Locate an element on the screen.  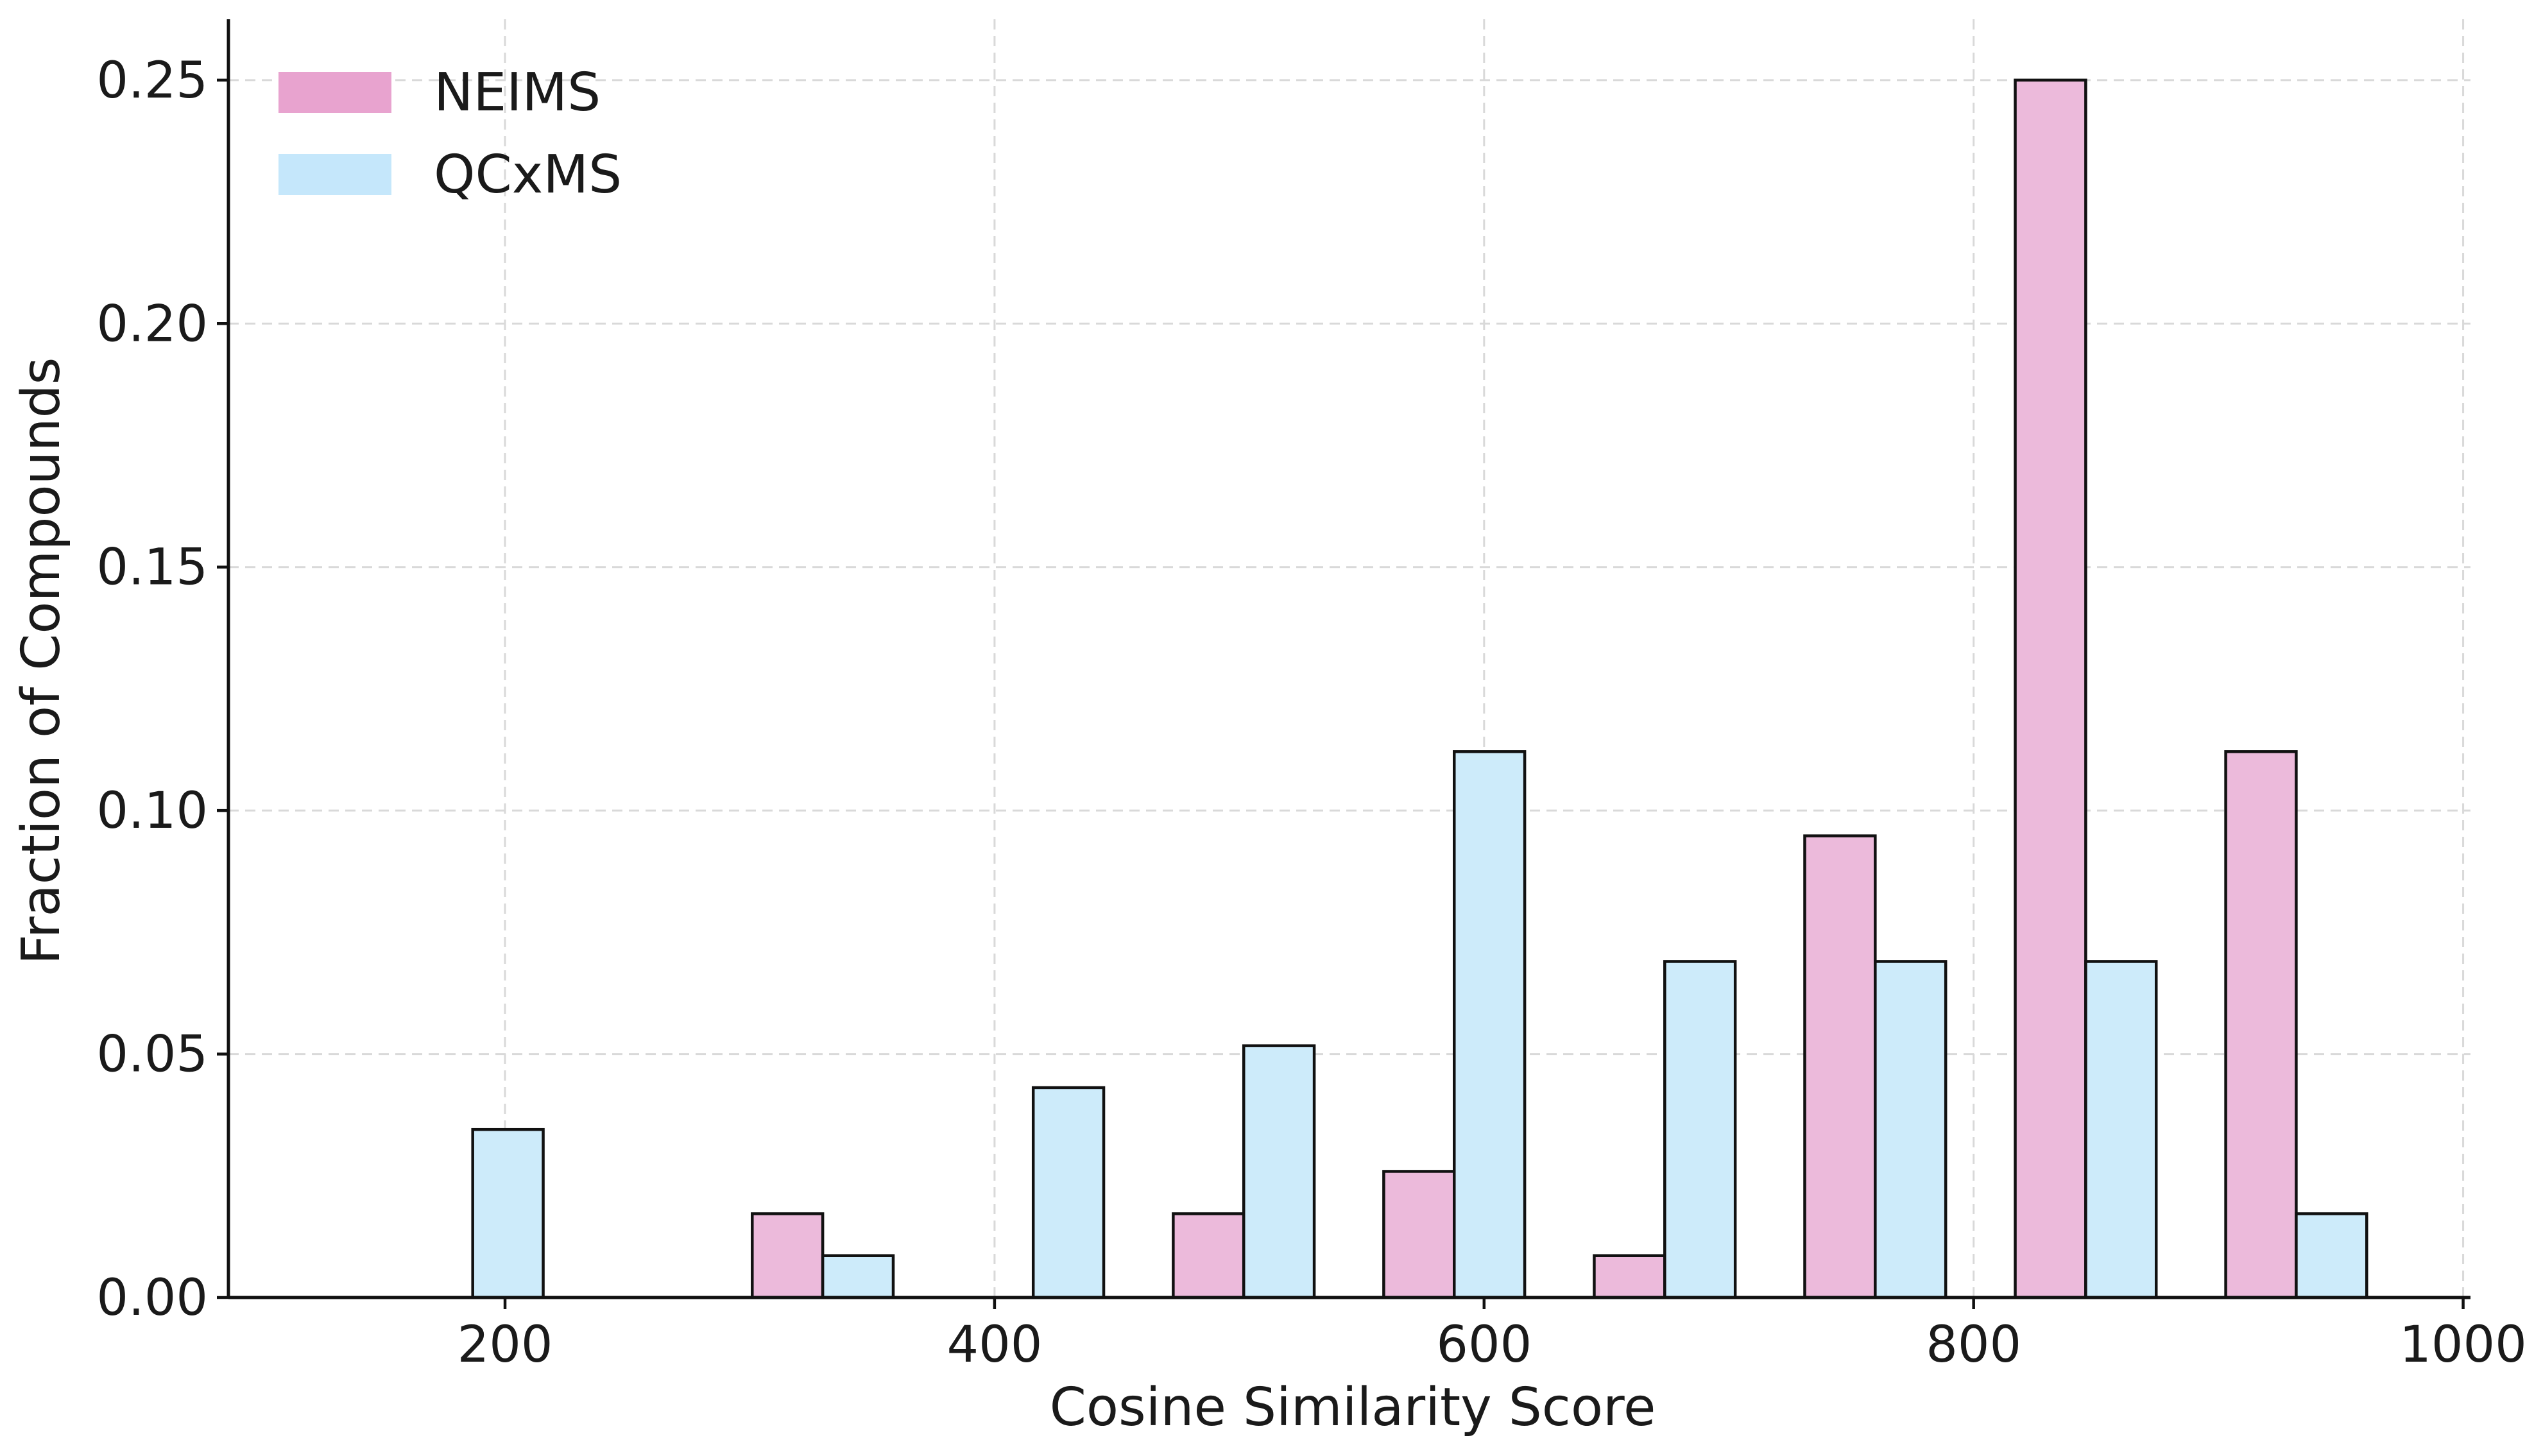
x-tick-label: 800 is located at coordinates (1973, 1345).